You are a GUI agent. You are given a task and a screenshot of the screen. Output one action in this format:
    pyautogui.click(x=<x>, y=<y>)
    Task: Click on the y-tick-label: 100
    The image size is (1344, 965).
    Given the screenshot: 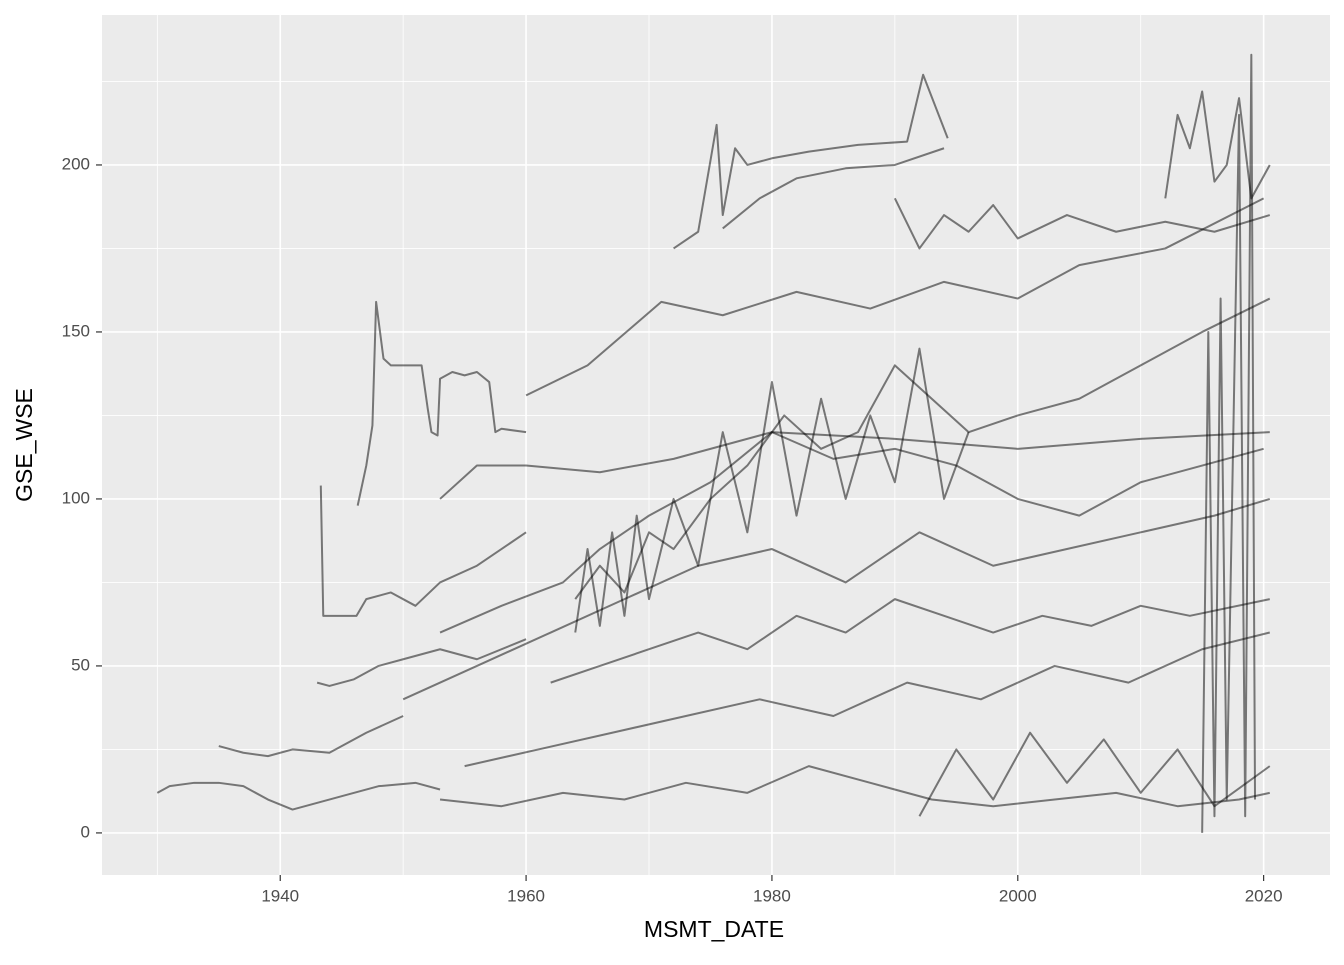 What is the action you would take?
    pyautogui.click(x=76, y=497)
    